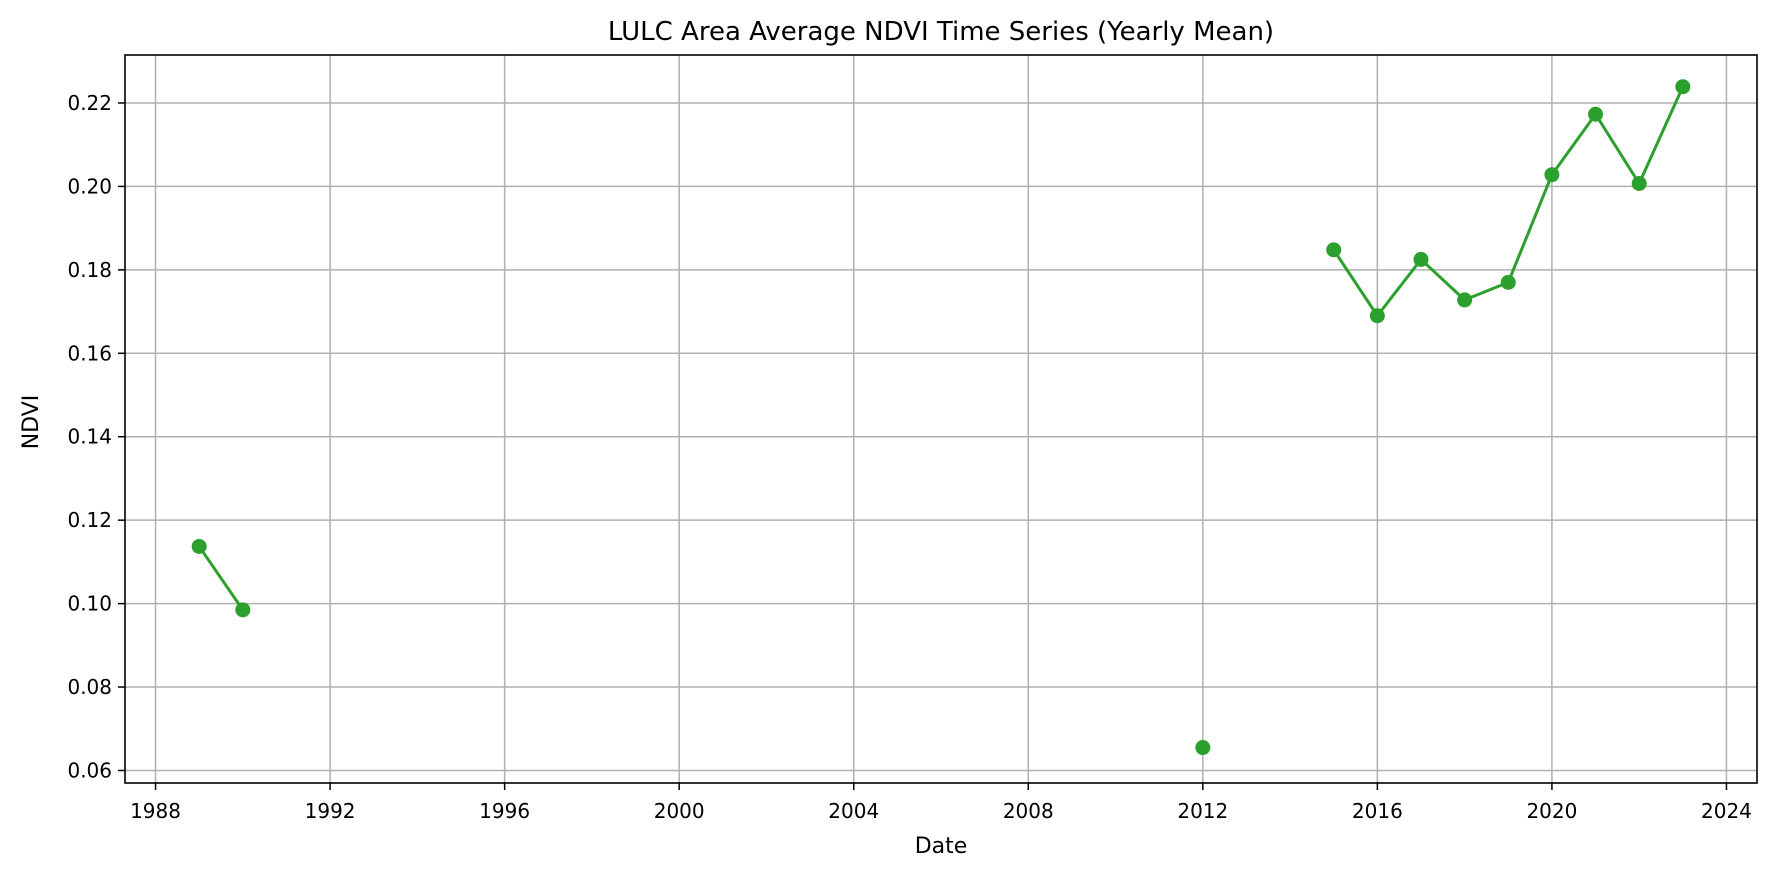  I want to click on y-tick-label: 0.18, so click(89, 270).